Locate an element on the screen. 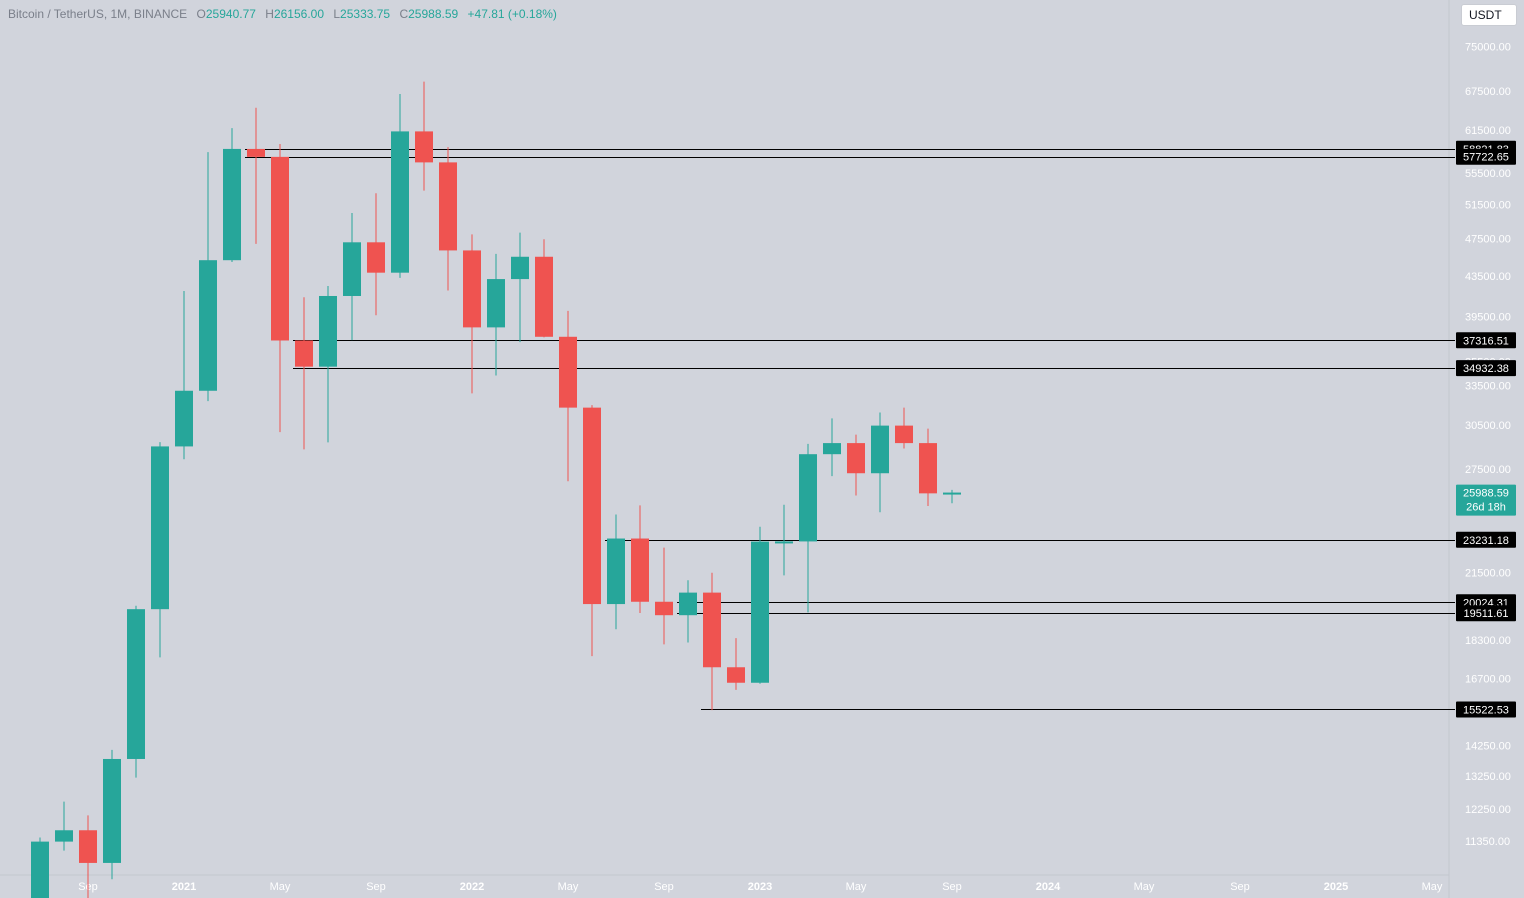 The height and width of the screenshot is (898, 1524). legend-open-label: O is located at coordinates (201, 14).